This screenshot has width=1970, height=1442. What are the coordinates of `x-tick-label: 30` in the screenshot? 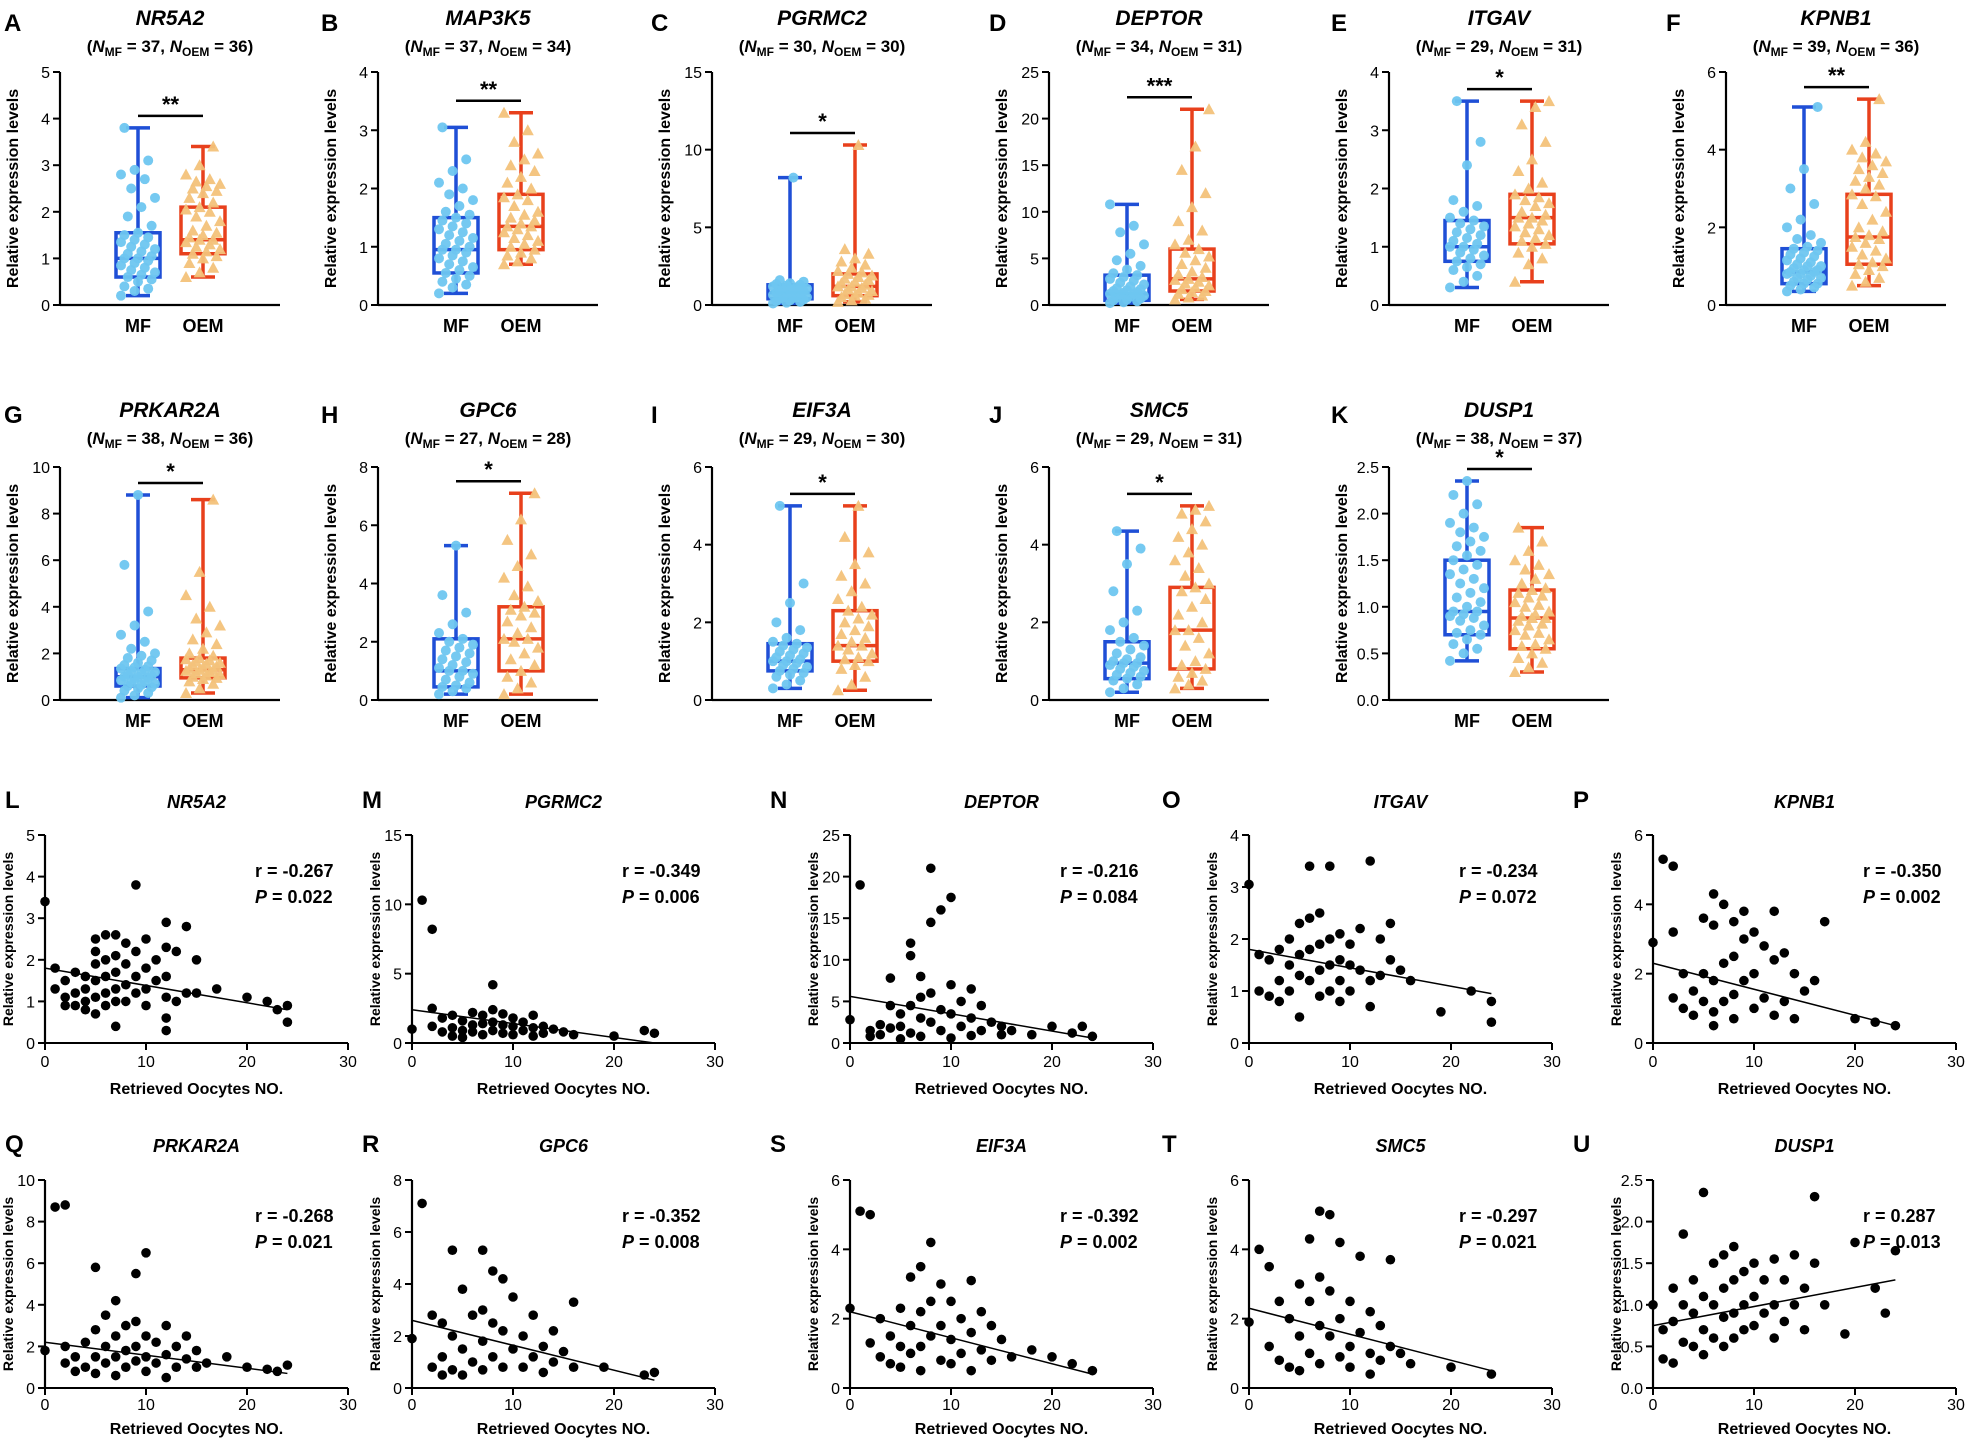 It's located at (1956, 1405).